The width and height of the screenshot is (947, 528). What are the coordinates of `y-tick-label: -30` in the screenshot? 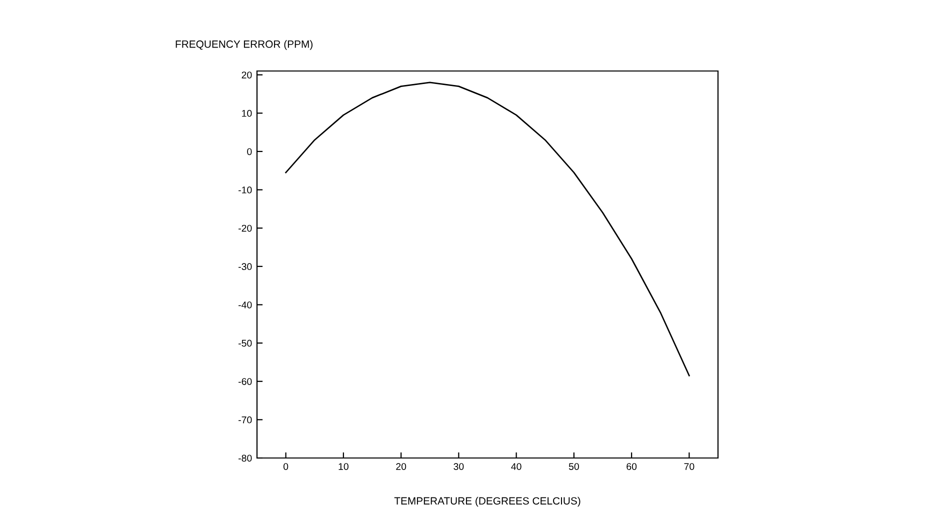 It's located at (245, 266).